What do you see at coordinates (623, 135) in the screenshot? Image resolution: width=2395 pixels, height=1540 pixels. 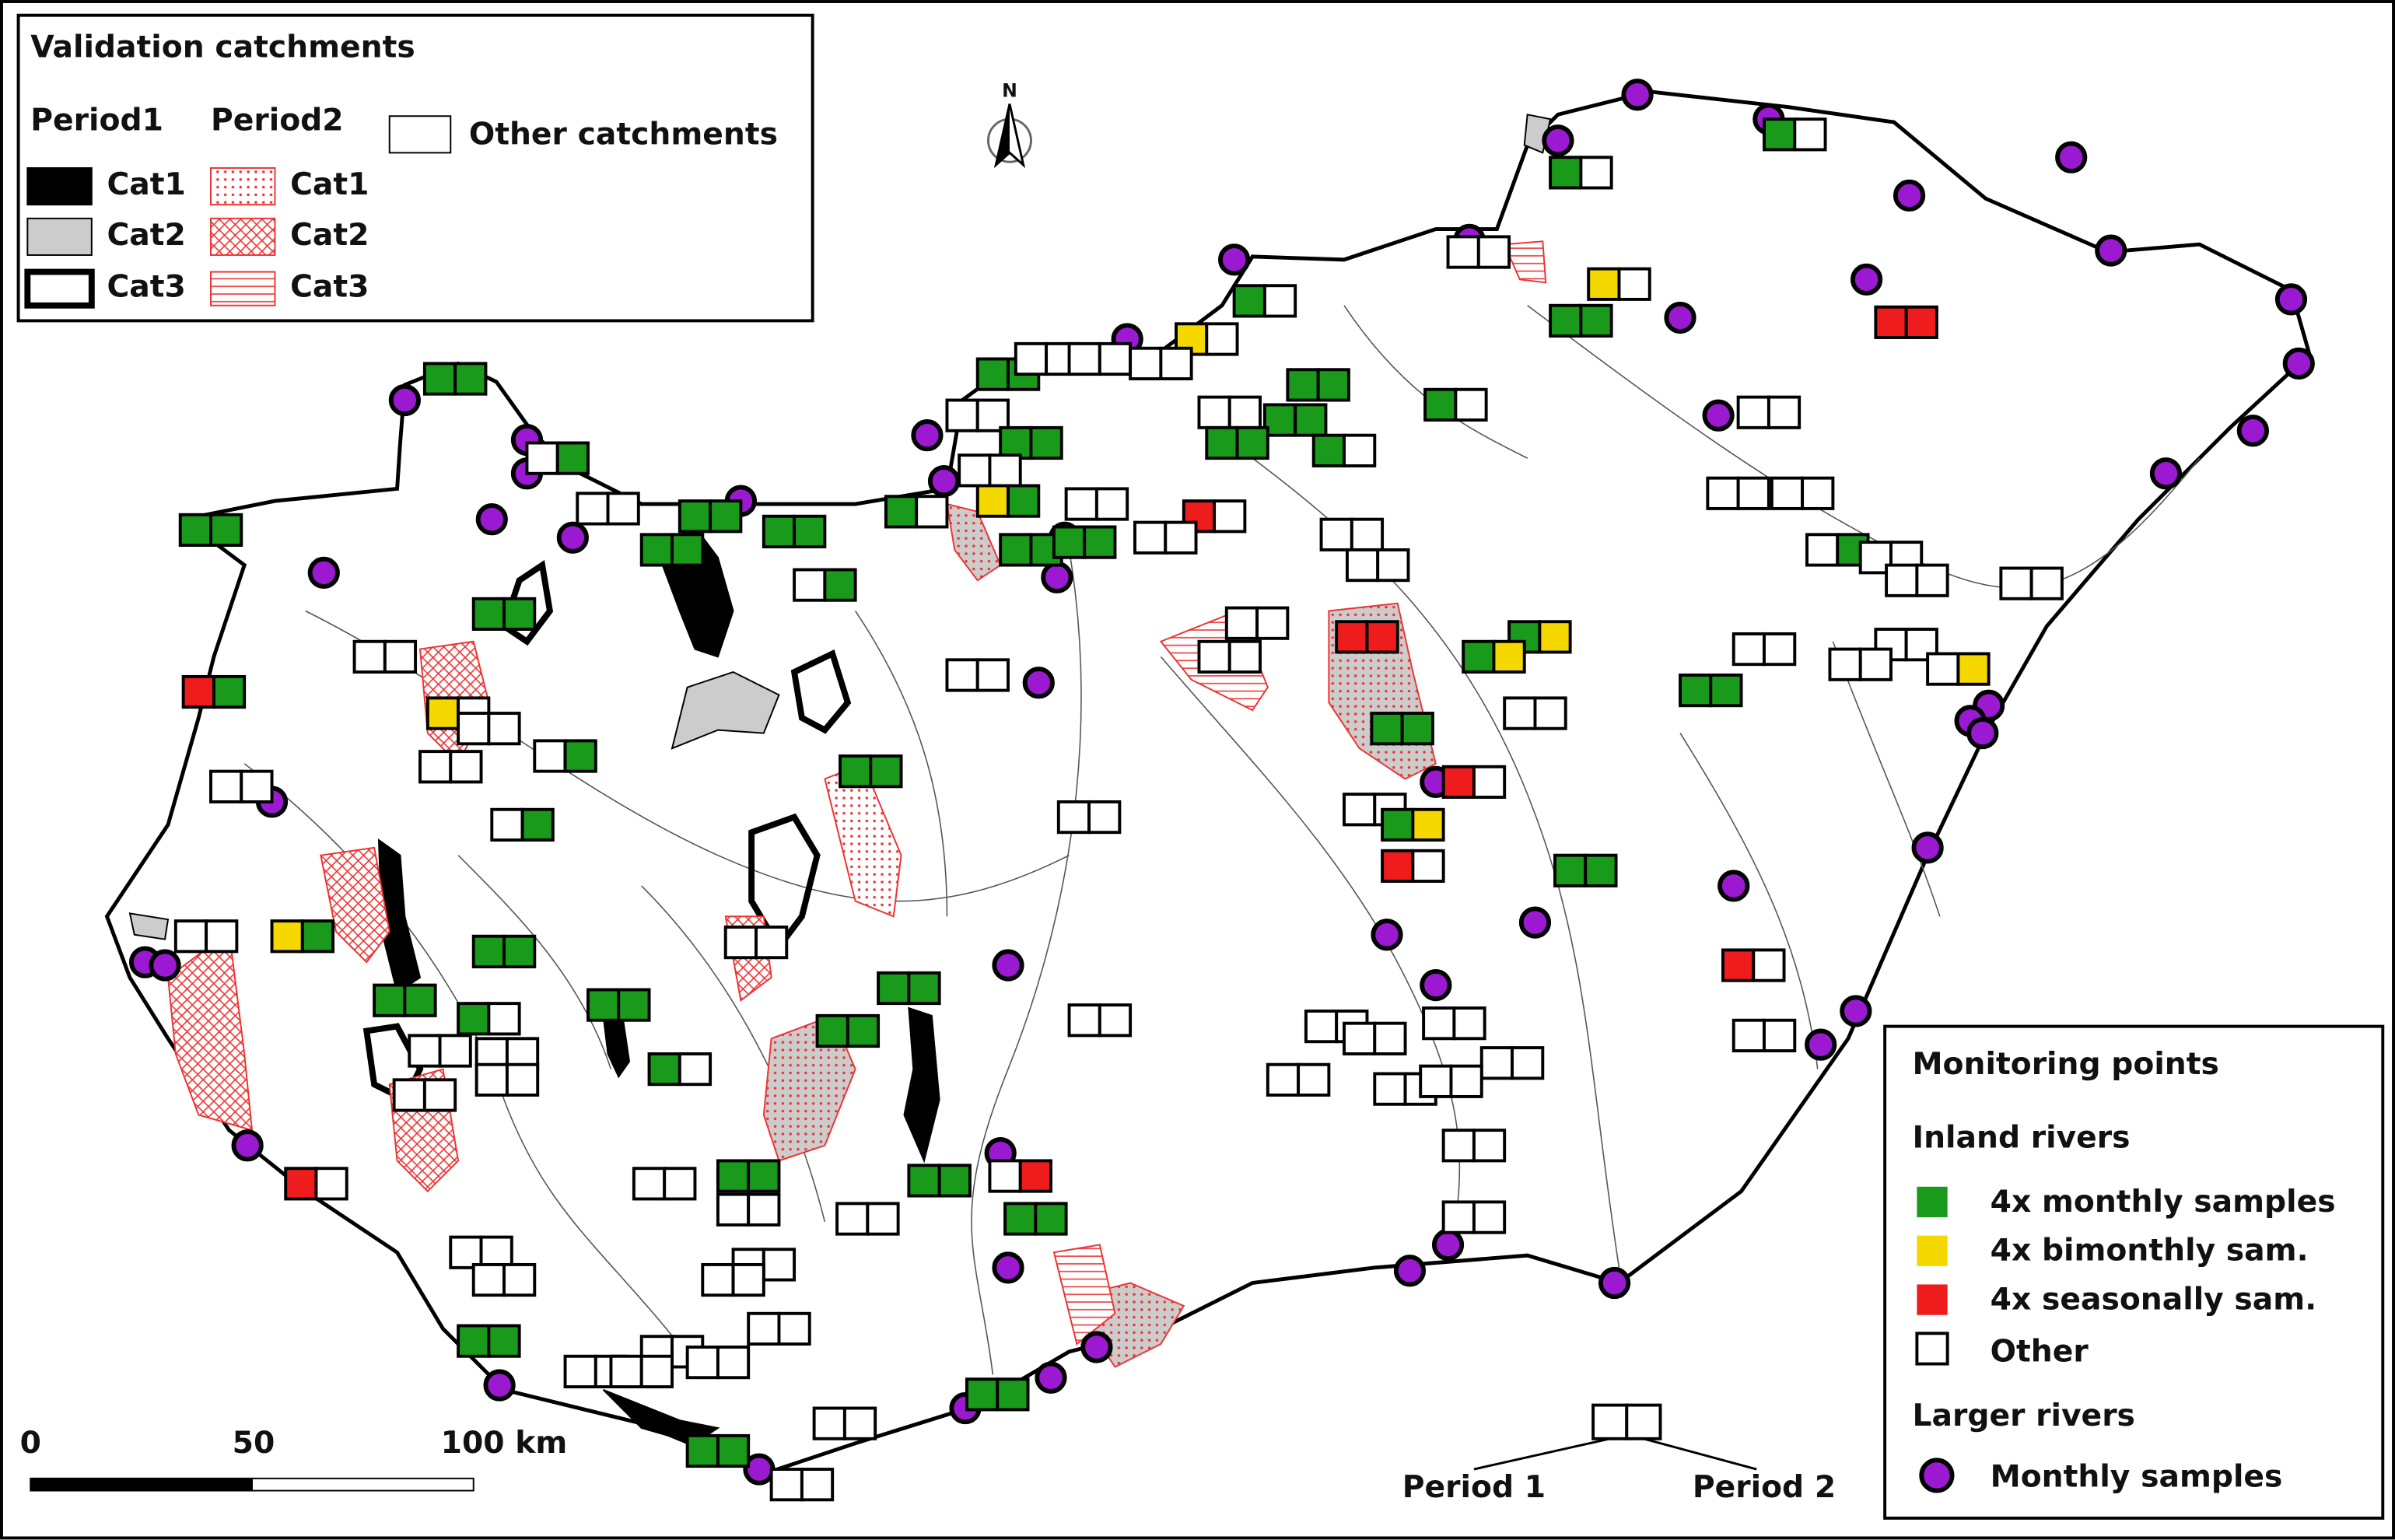 I see `legend-label: Other catchments` at bounding box center [623, 135].